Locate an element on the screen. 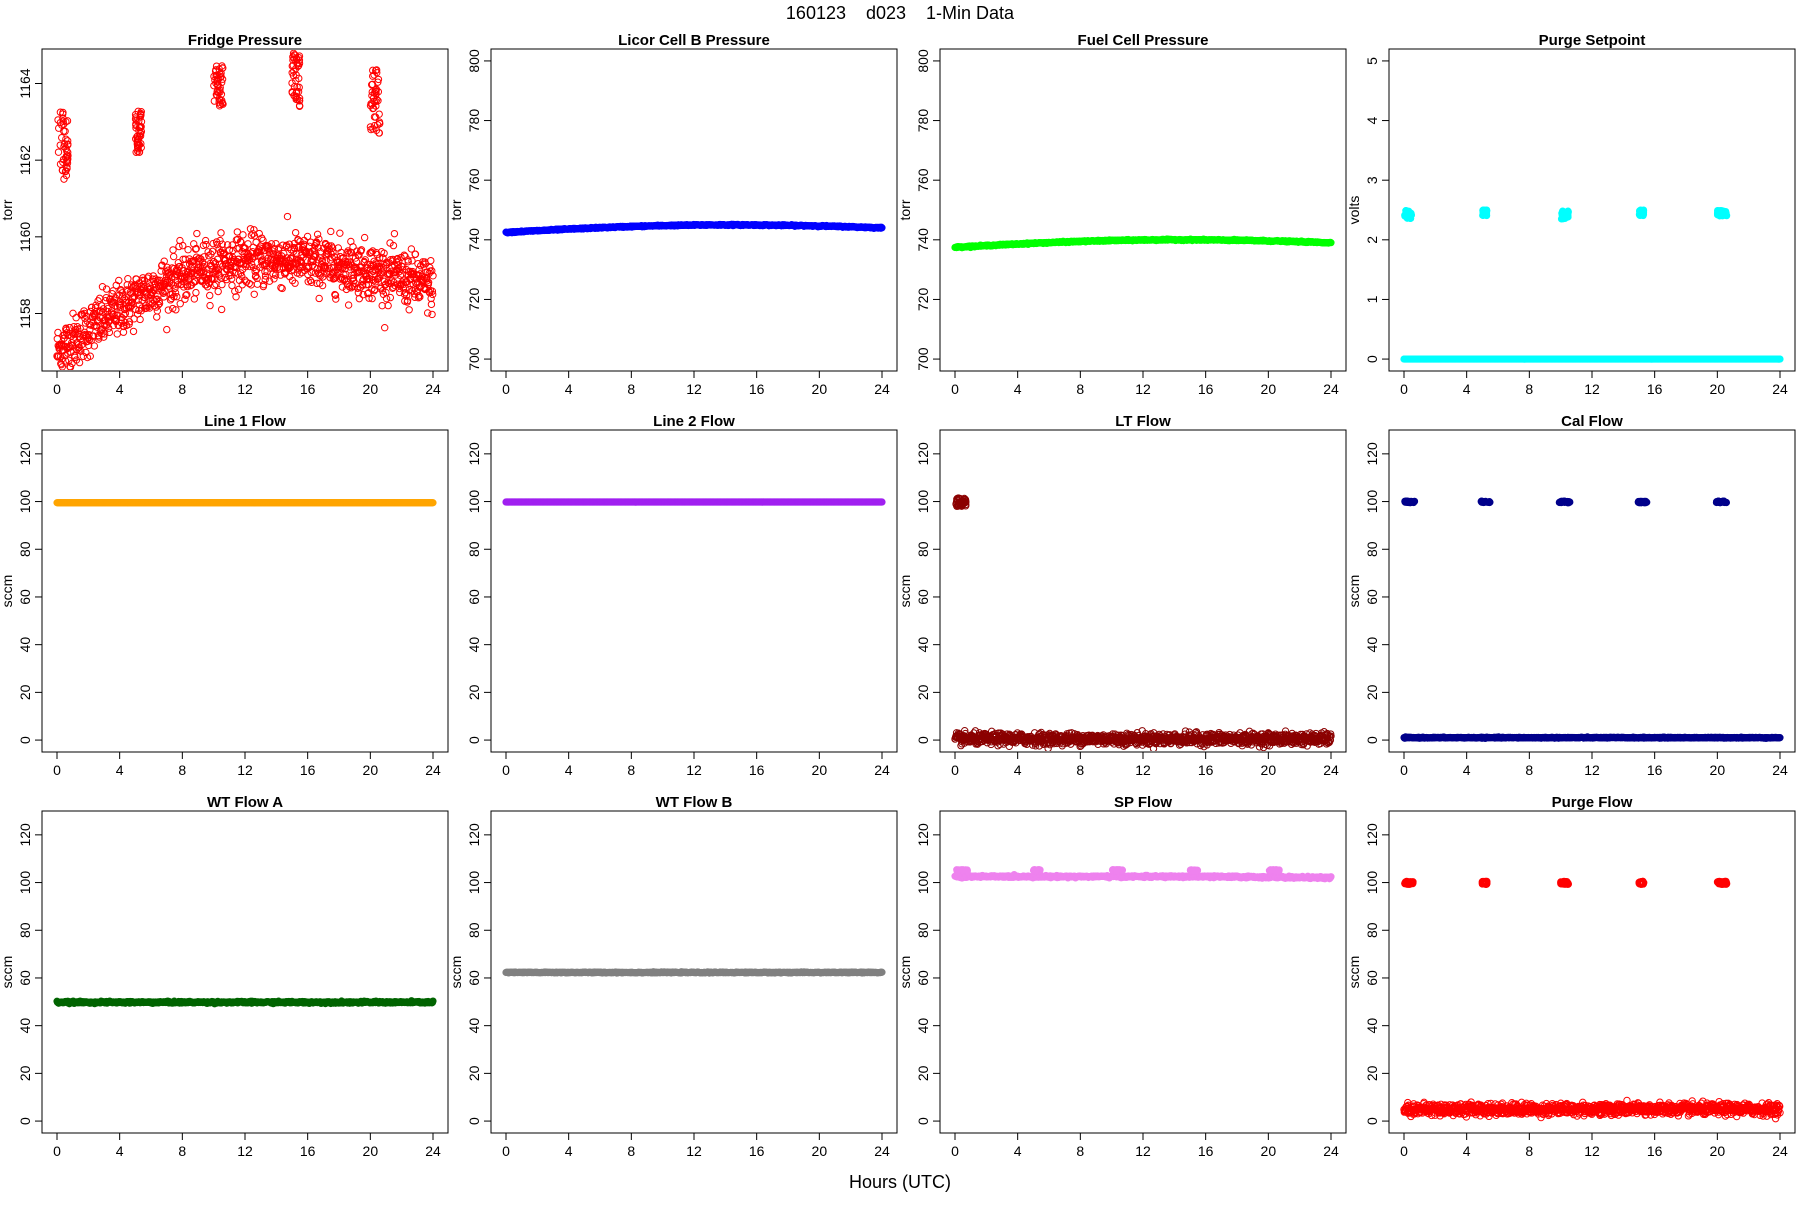  panel-title: Fridge Pressure is located at coordinates (245, 40).